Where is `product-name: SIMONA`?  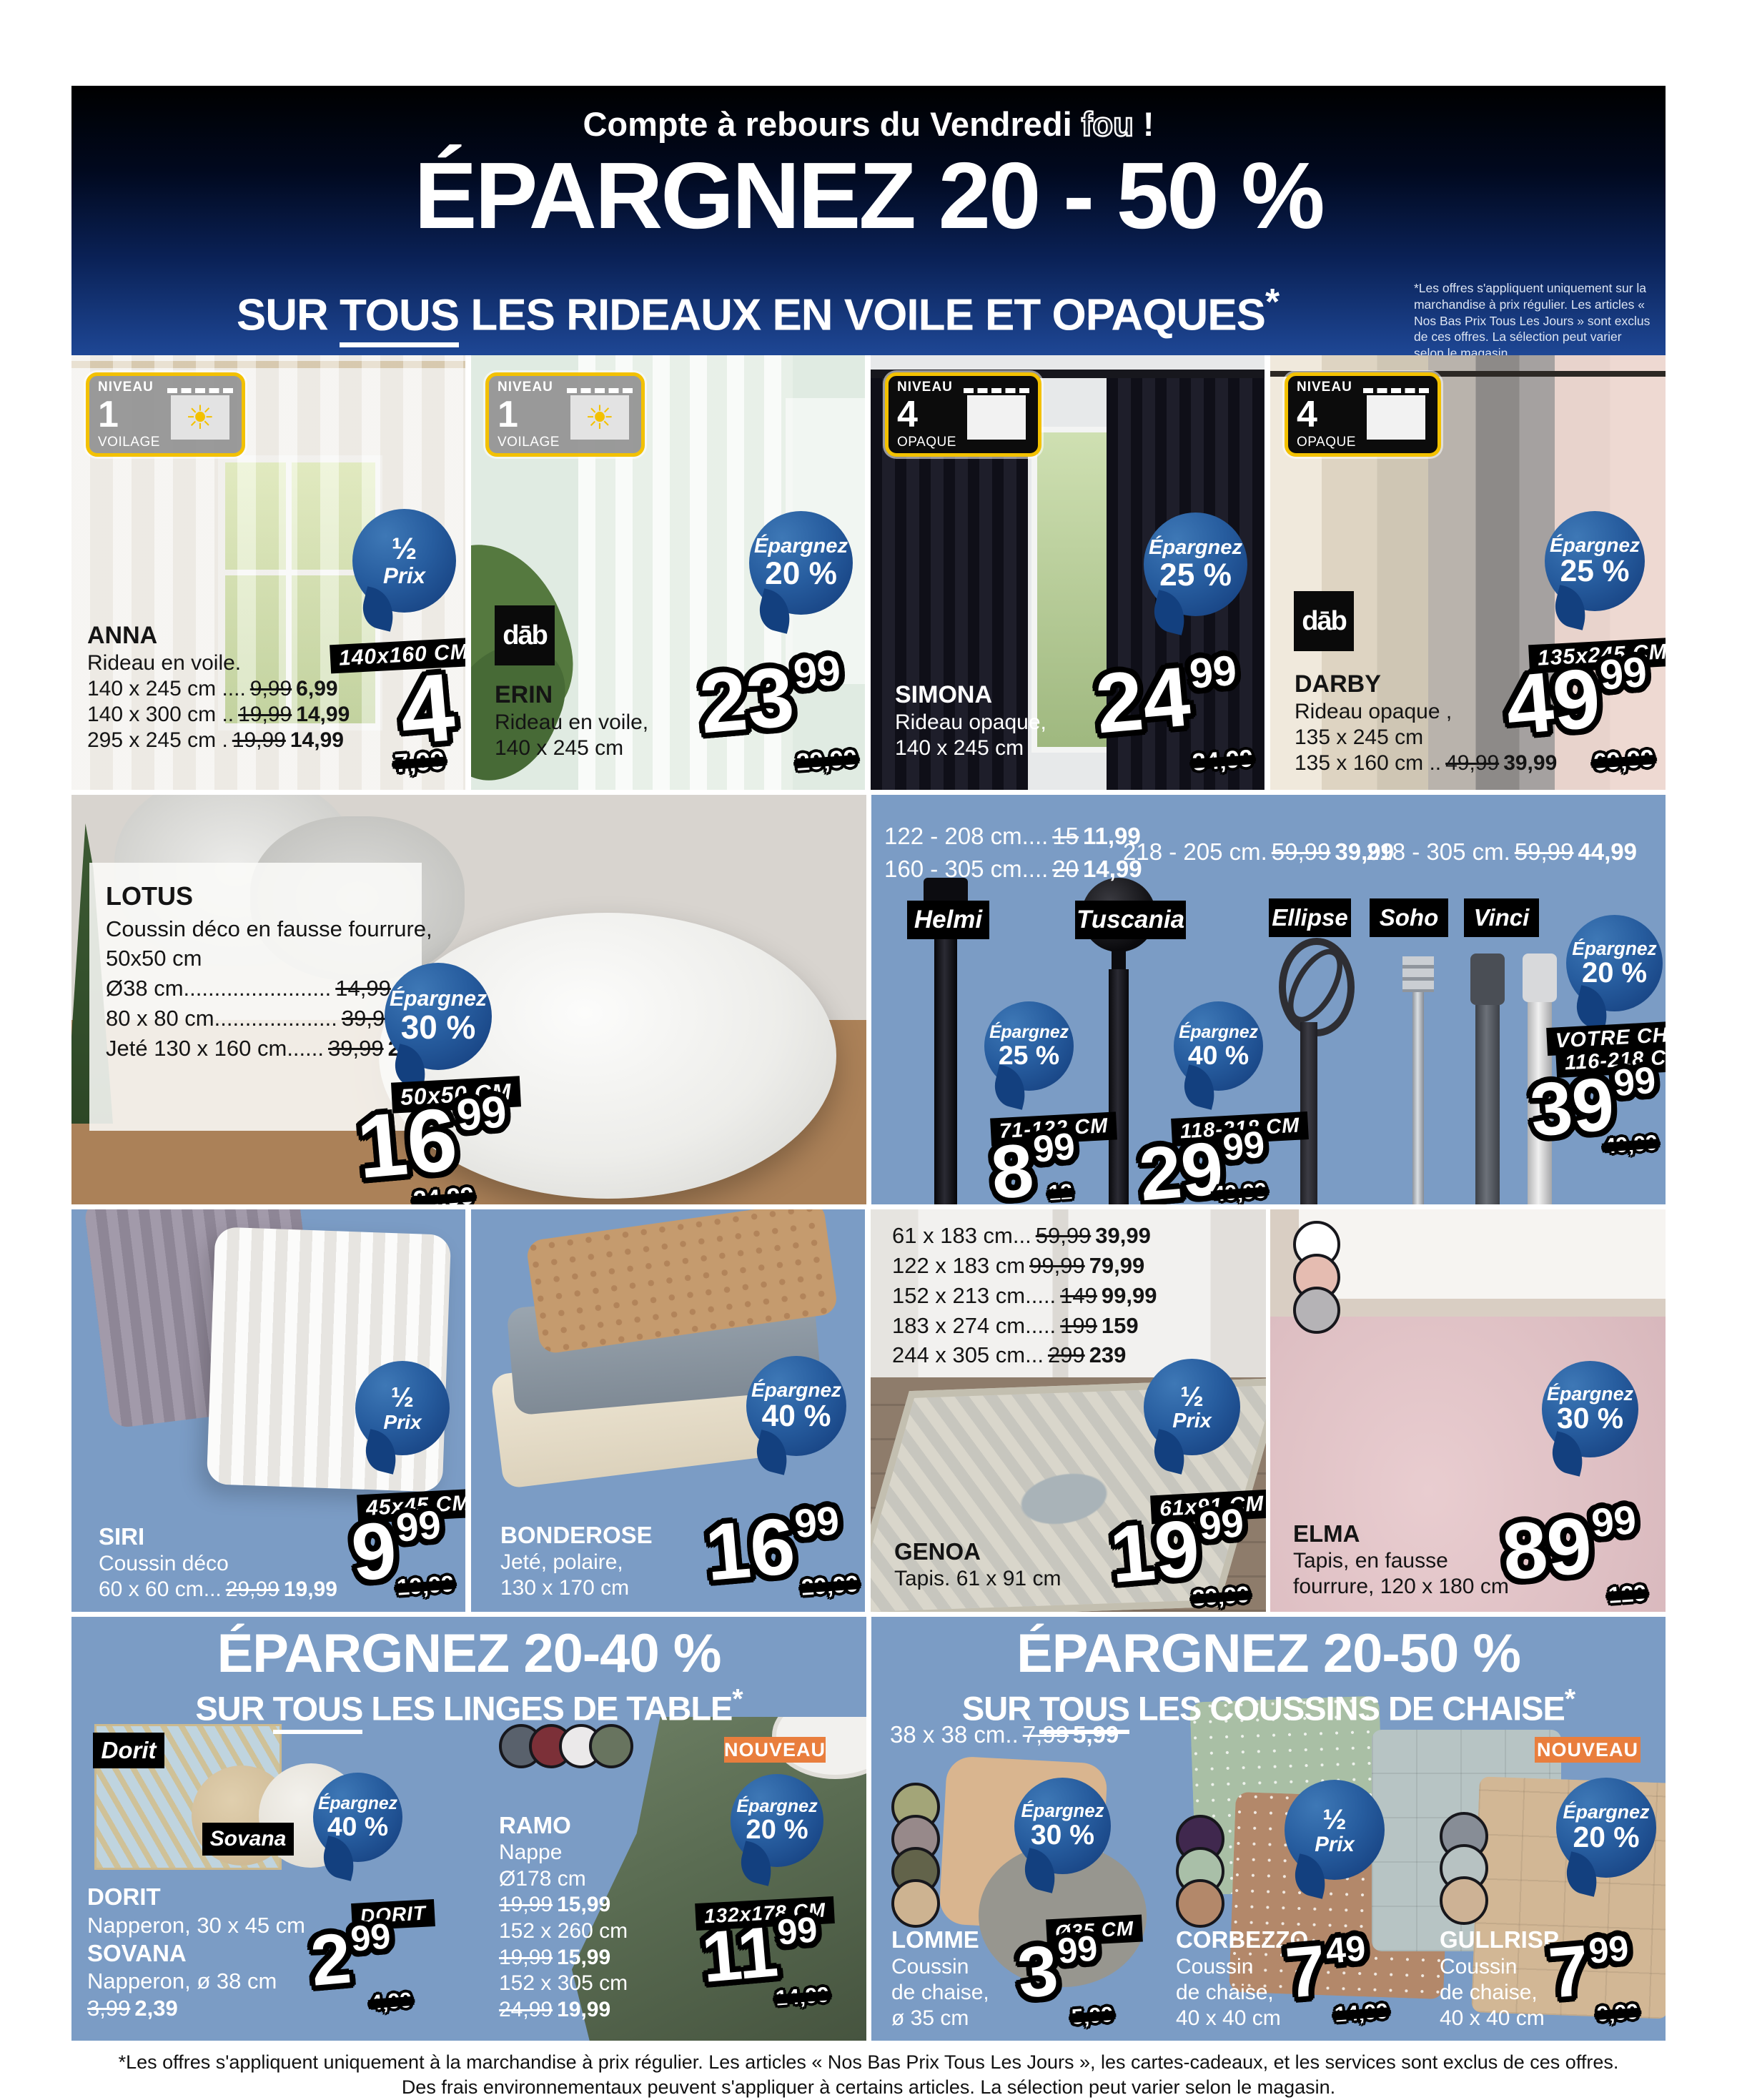 product-name: SIMONA is located at coordinates (943, 694).